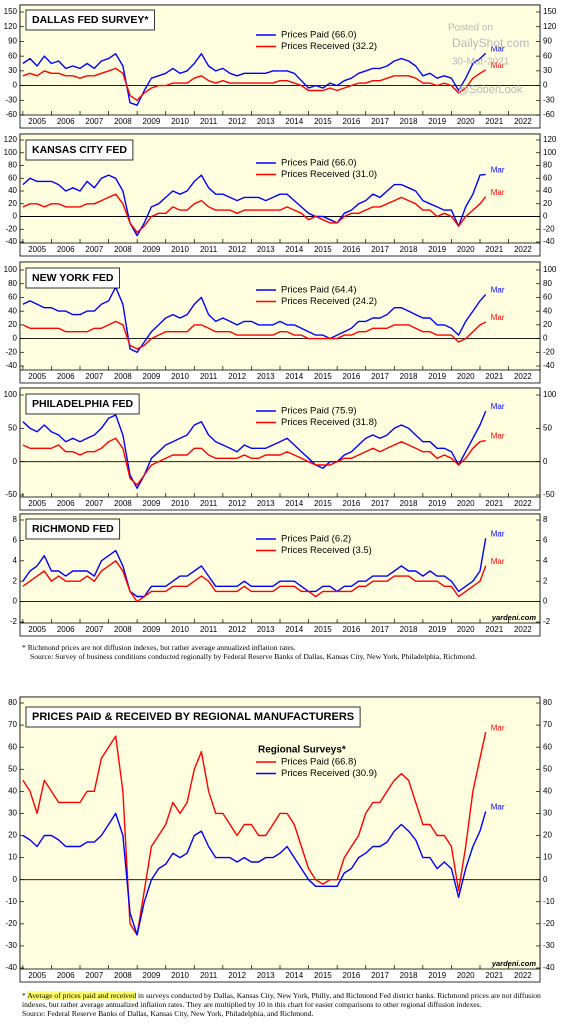 This screenshot has height=1034, width=564. I want to click on y-tick-label: 50, so click(12, 427).